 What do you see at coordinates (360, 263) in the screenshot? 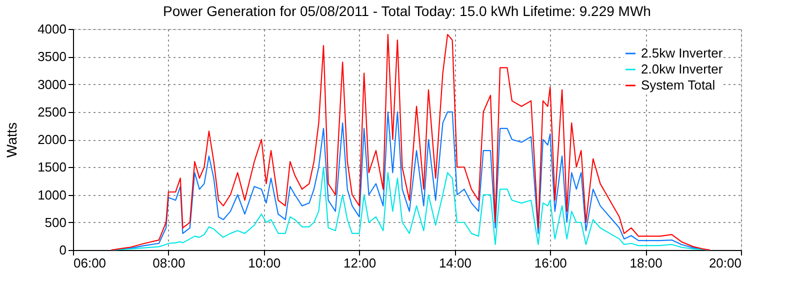
I see `x-tick-label: 12:00` at bounding box center [360, 263].